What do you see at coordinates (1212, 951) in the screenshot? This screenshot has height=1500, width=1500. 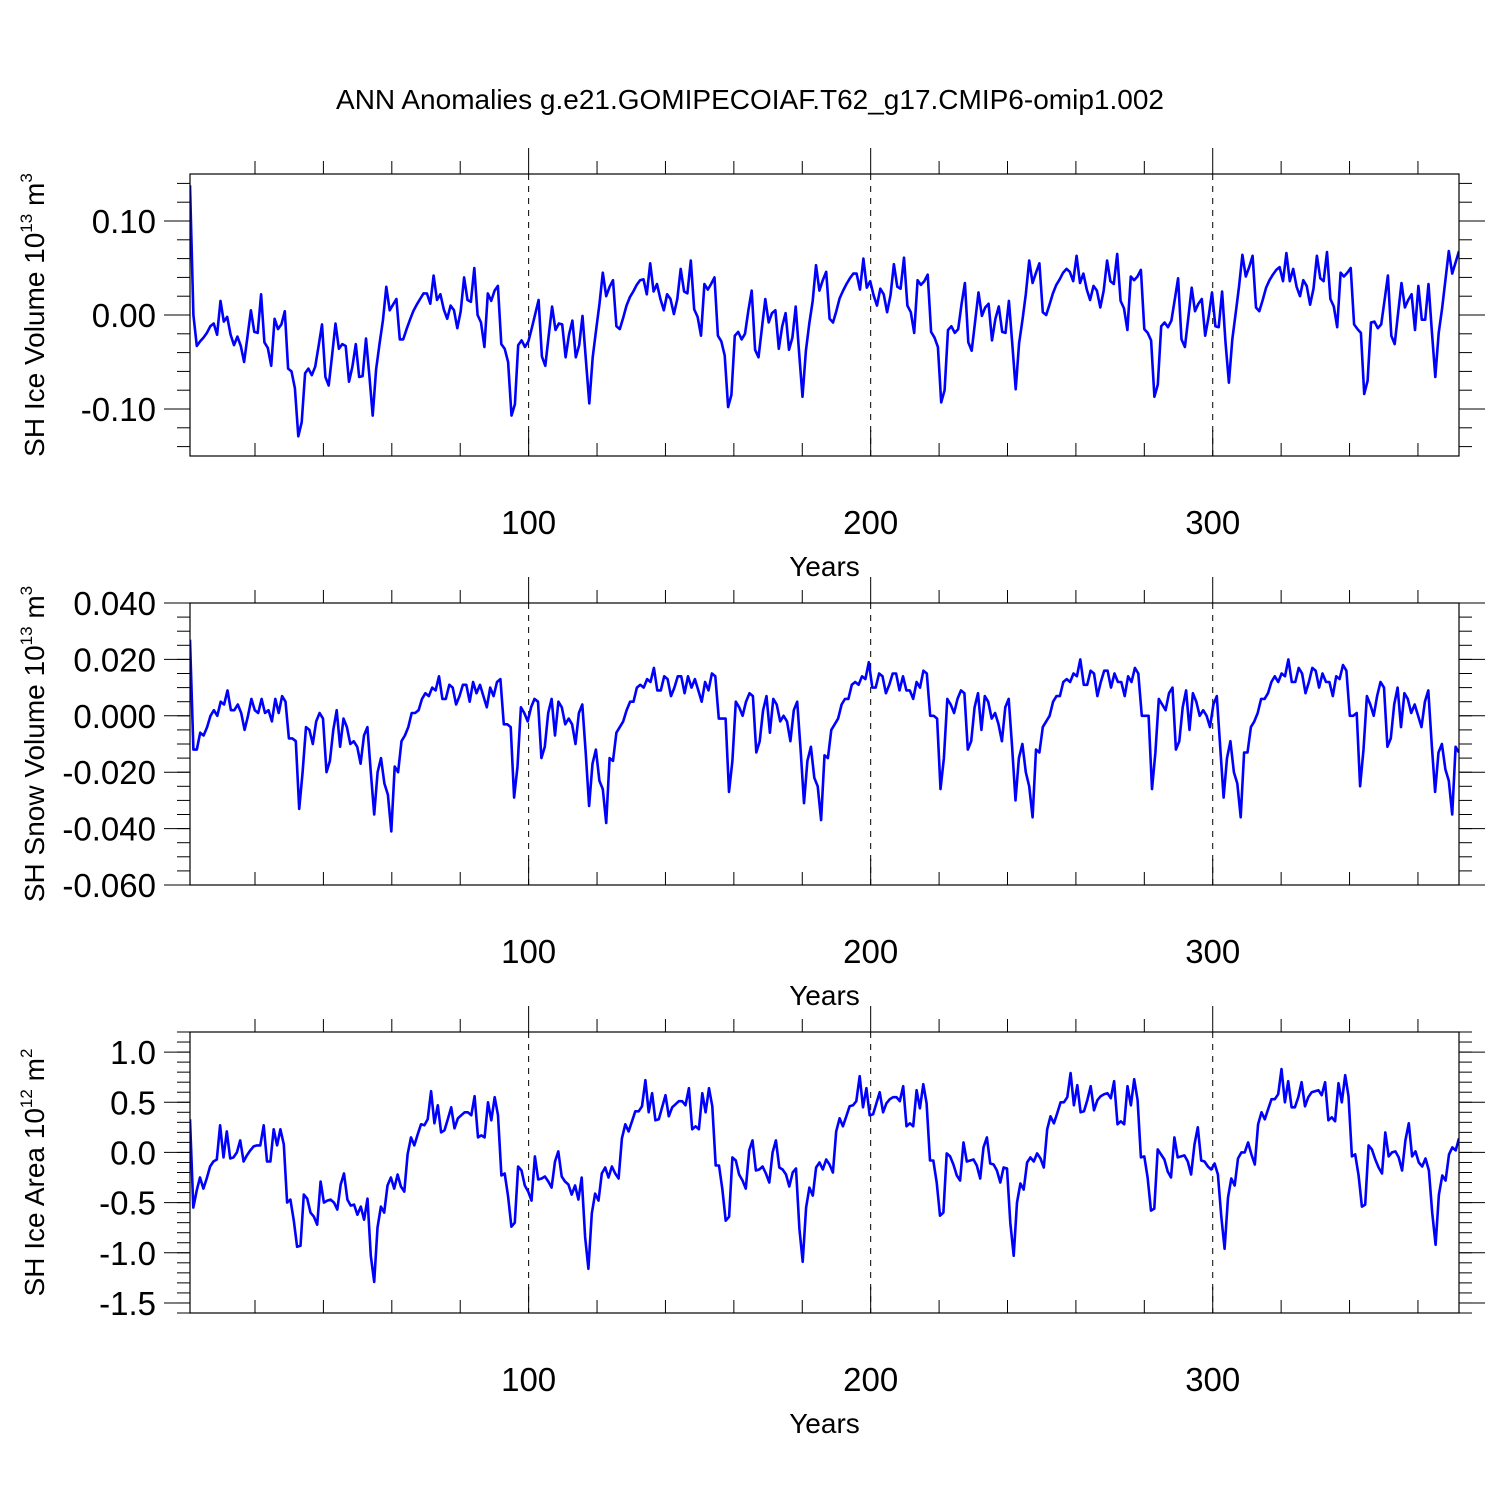 I see `snow-volume-x-tick-label: 300` at bounding box center [1212, 951].